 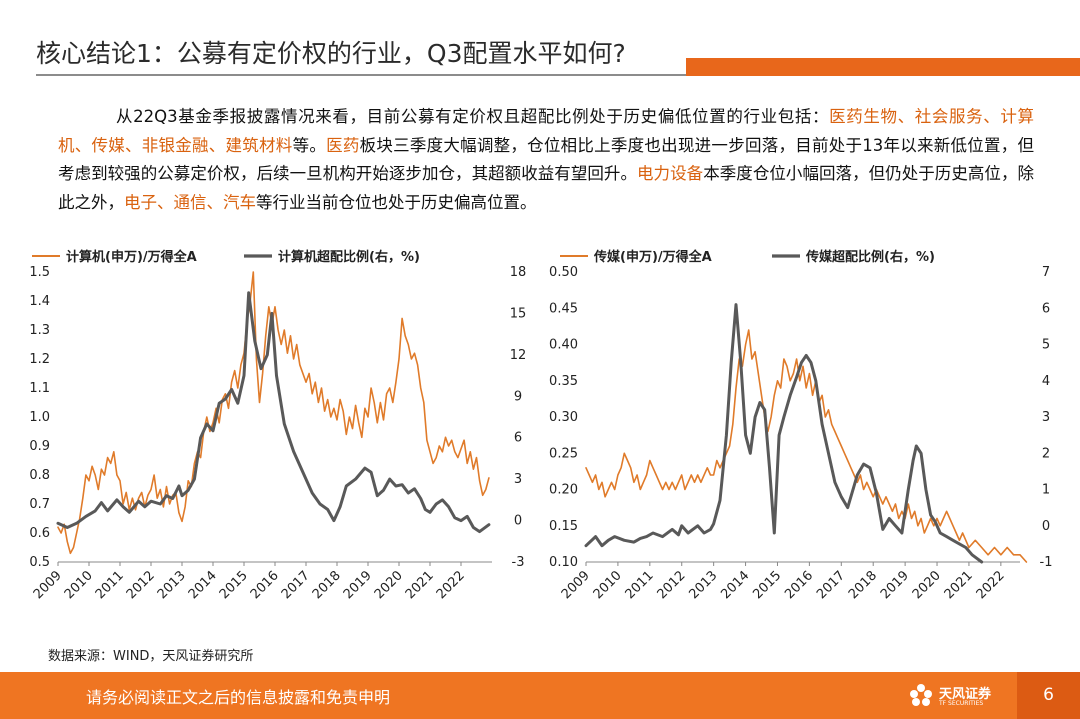 What do you see at coordinates (349, 257) in the screenshot?
I see `legend-label: 计算机超配比例(右，%)` at bounding box center [349, 257].